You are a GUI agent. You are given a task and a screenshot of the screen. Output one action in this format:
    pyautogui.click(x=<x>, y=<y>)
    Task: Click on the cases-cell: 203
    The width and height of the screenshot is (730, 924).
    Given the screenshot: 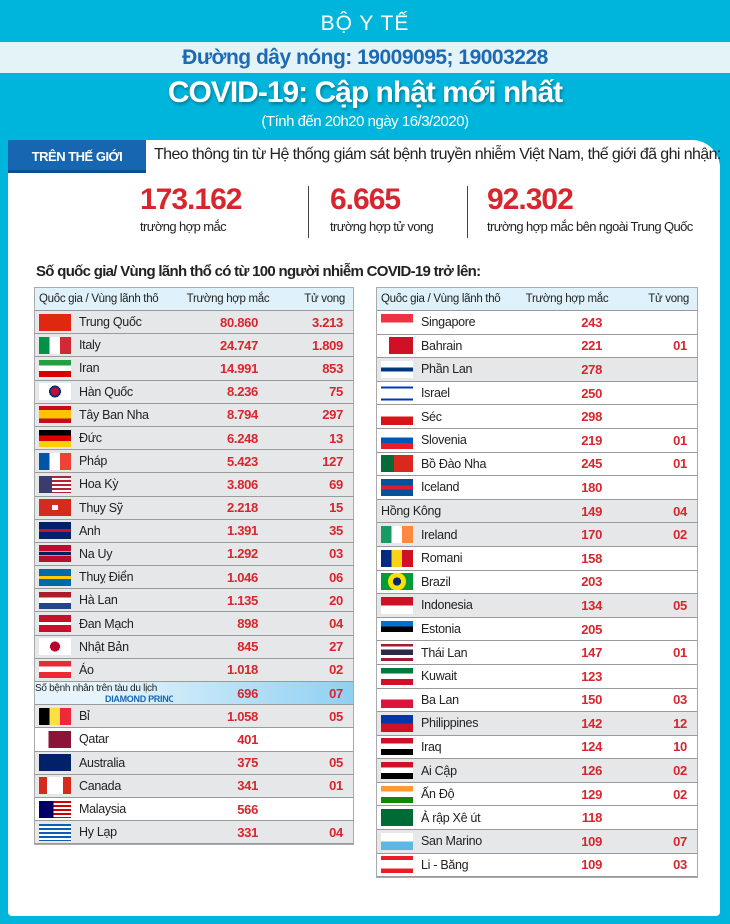 What is the action you would take?
    pyautogui.click(x=591, y=582)
    